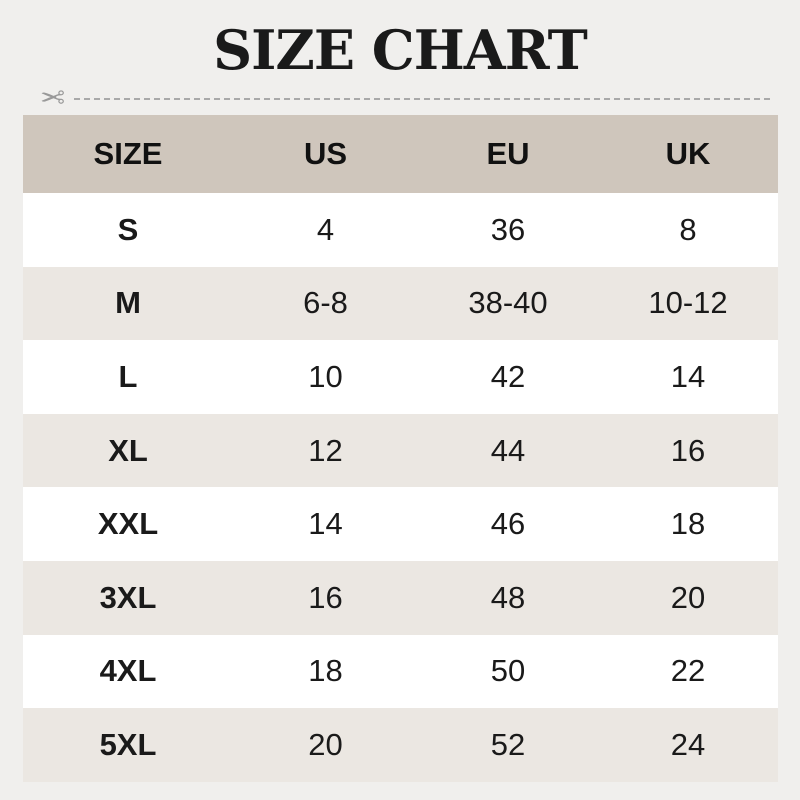 The height and width of the screenshot is (800, 800). Describe the element at coordinates (128, 745) in the screenshot. I see `cell-size: 5XL` at that location.